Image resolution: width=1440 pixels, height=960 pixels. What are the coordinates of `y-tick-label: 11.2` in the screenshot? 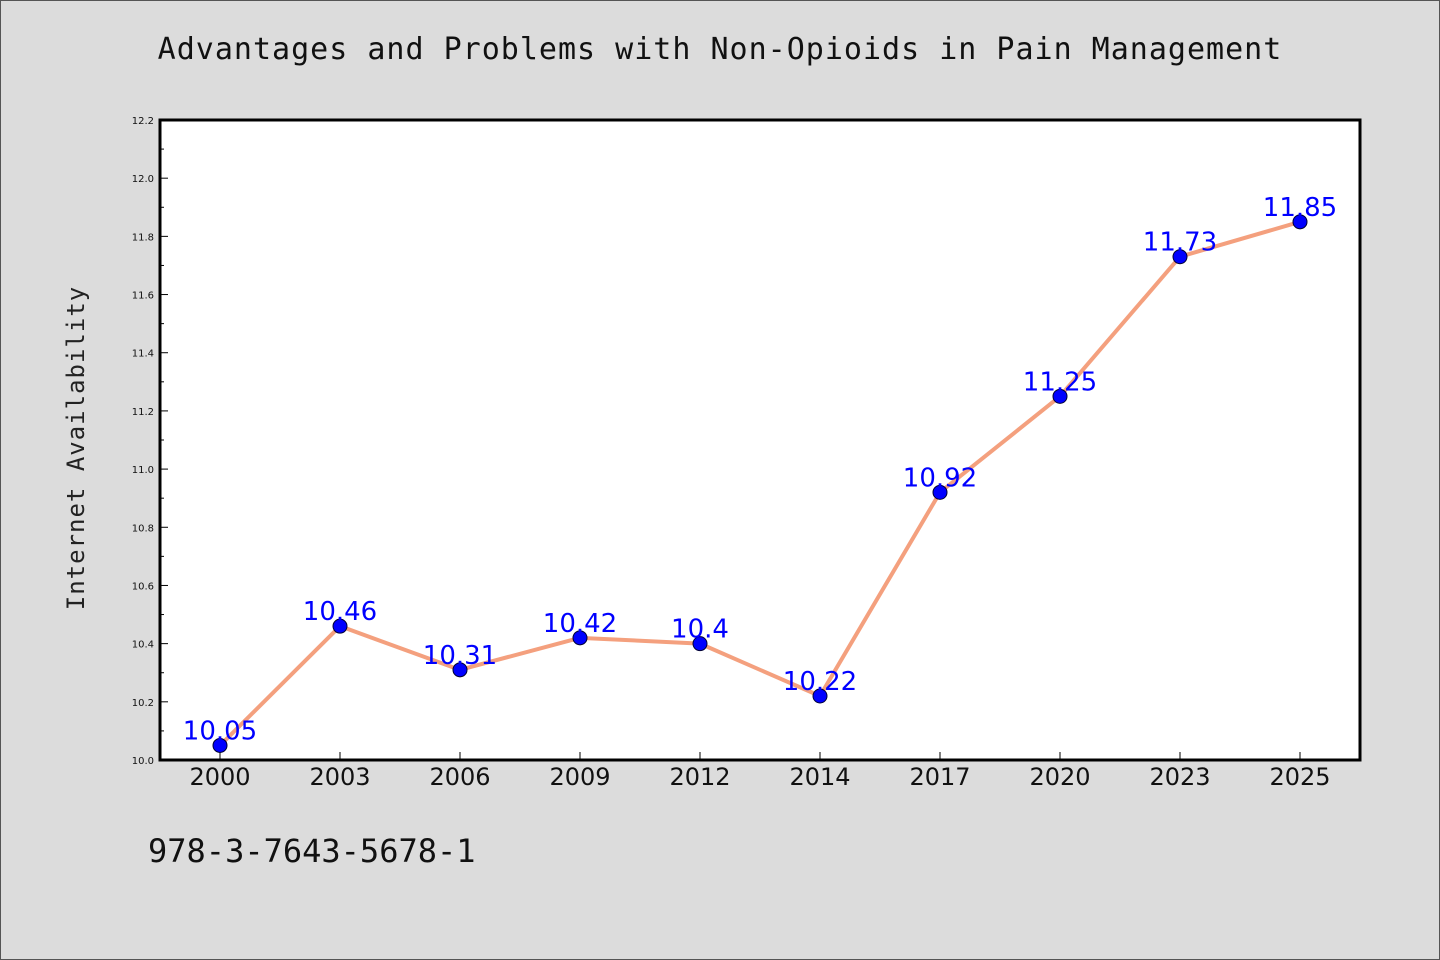 It's located at (143, 412).